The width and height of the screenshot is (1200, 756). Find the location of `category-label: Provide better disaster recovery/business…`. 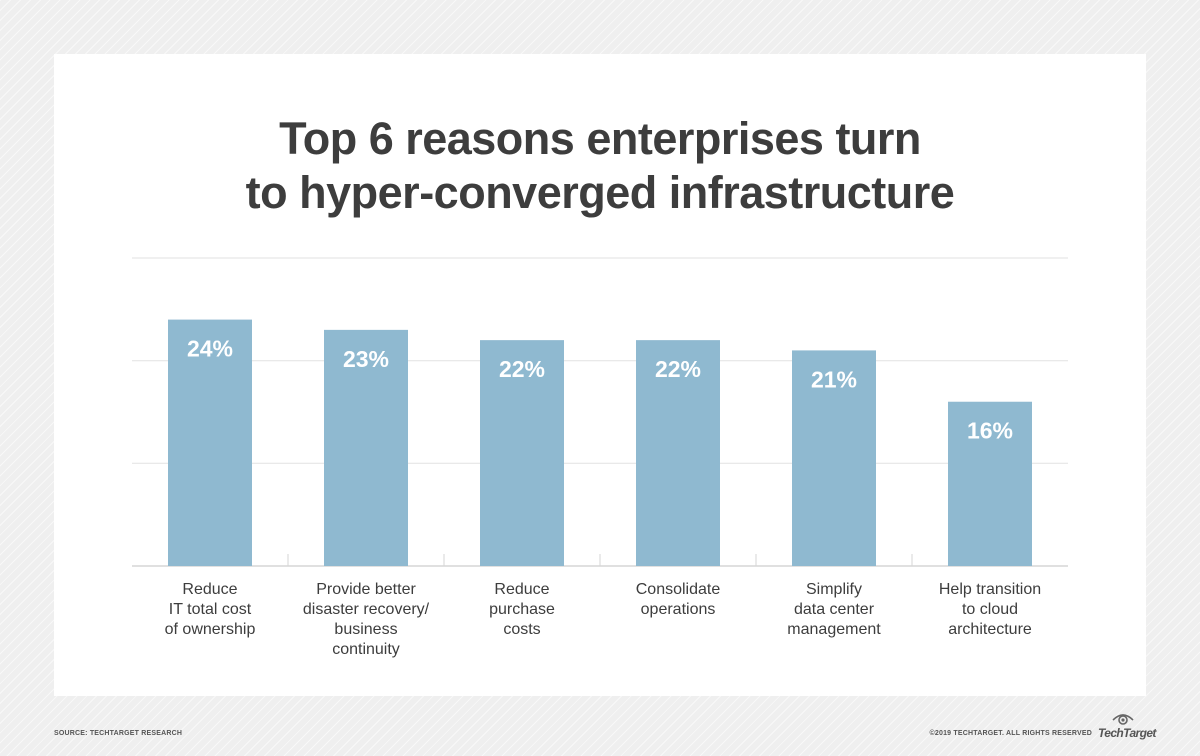

category-label: Provide better disaster recovery/business… is located at coordinates (366, 619).